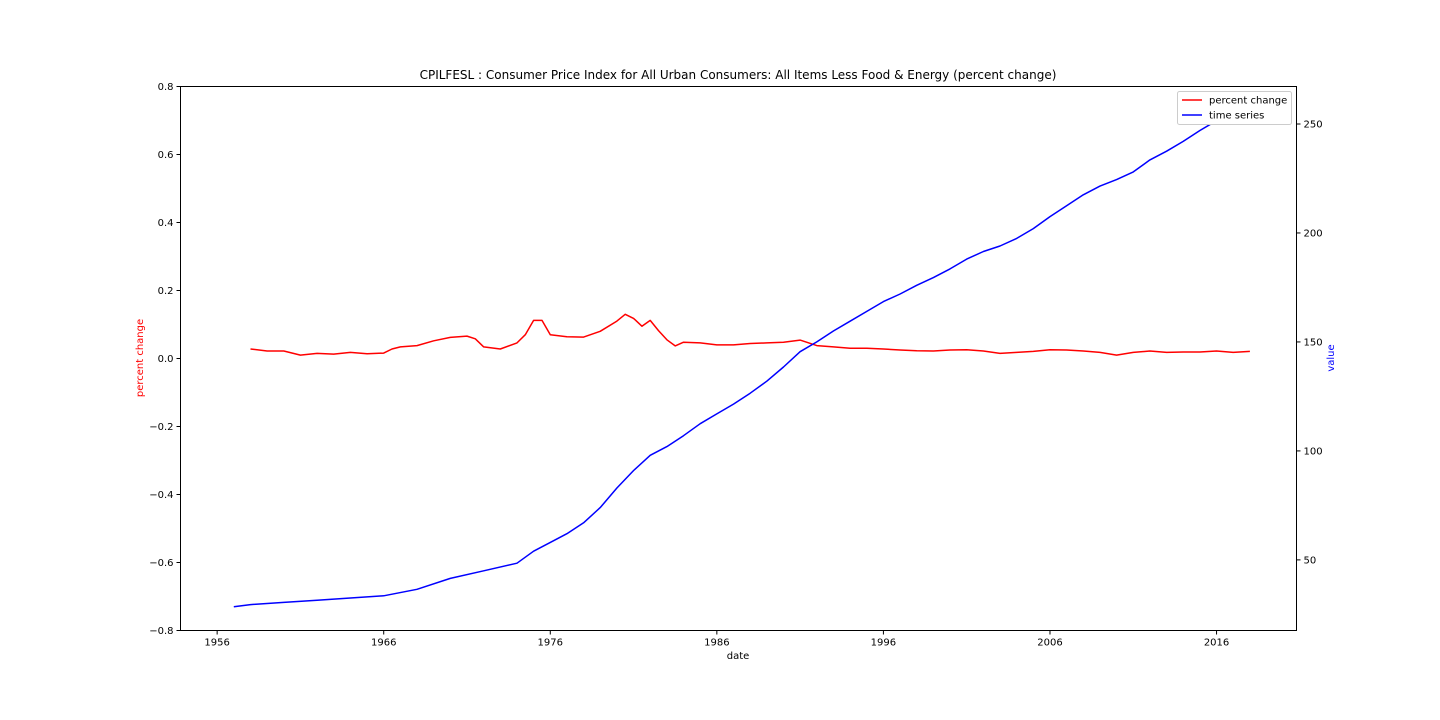  I want to click on y-axis-right-label: value, so click(1331, 357).